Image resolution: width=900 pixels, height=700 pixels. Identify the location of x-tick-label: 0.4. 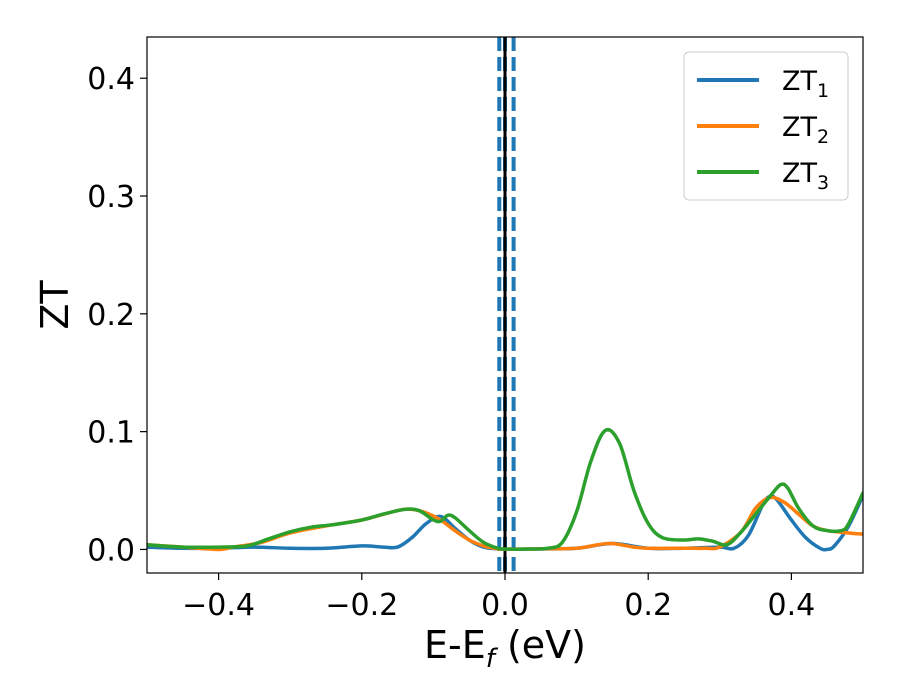
(792, 605).